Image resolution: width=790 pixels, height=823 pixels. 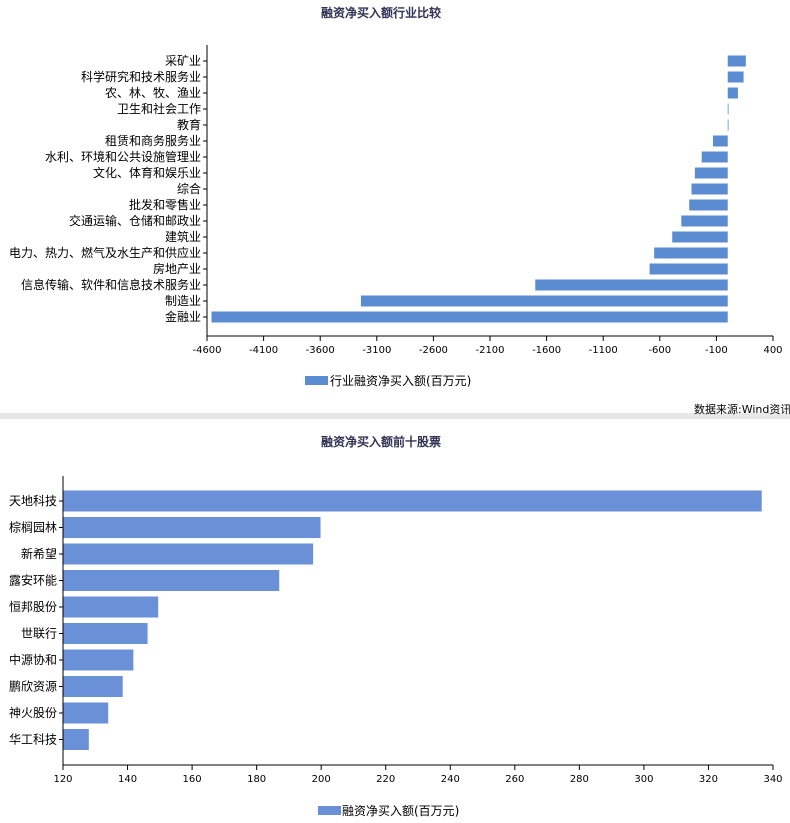 I want to click on industry-legend-swatch, so click(x=316, y=380).